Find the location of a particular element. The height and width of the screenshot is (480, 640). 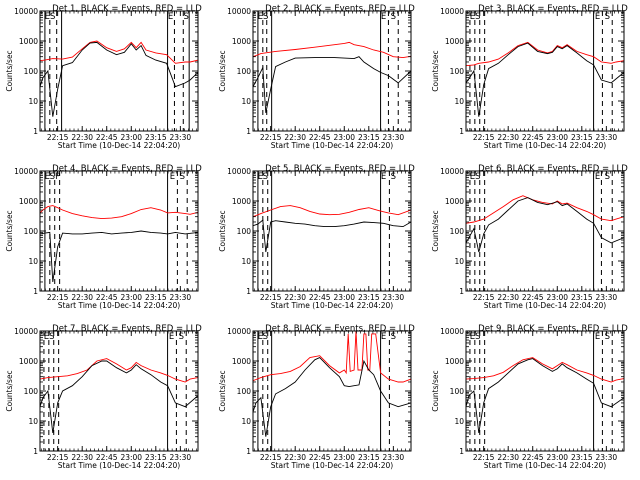

region-label: P is located at coordinates (57, 177).